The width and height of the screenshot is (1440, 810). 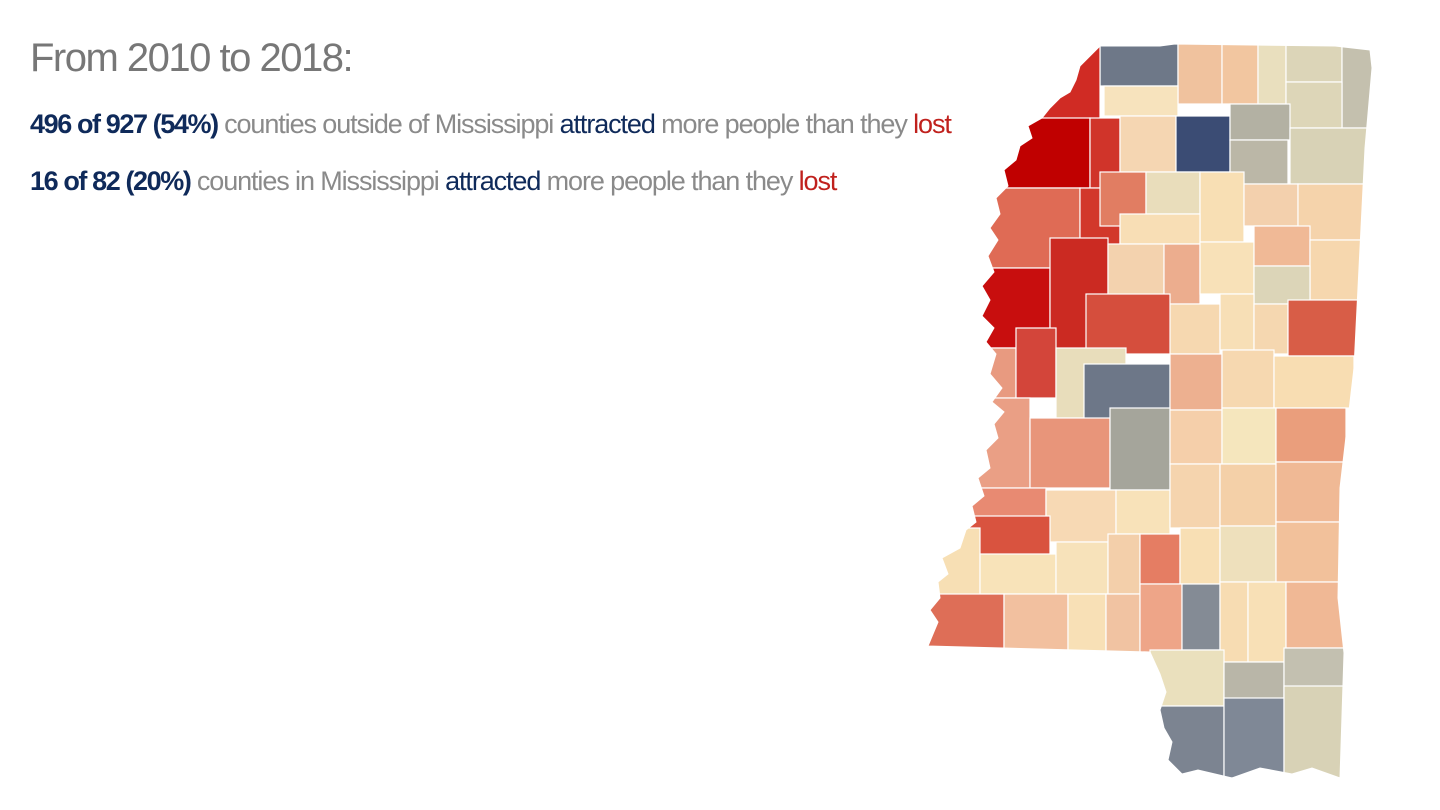 I want to click on stat-text: counties outside of Mississippi, so click(x=388, y=124).